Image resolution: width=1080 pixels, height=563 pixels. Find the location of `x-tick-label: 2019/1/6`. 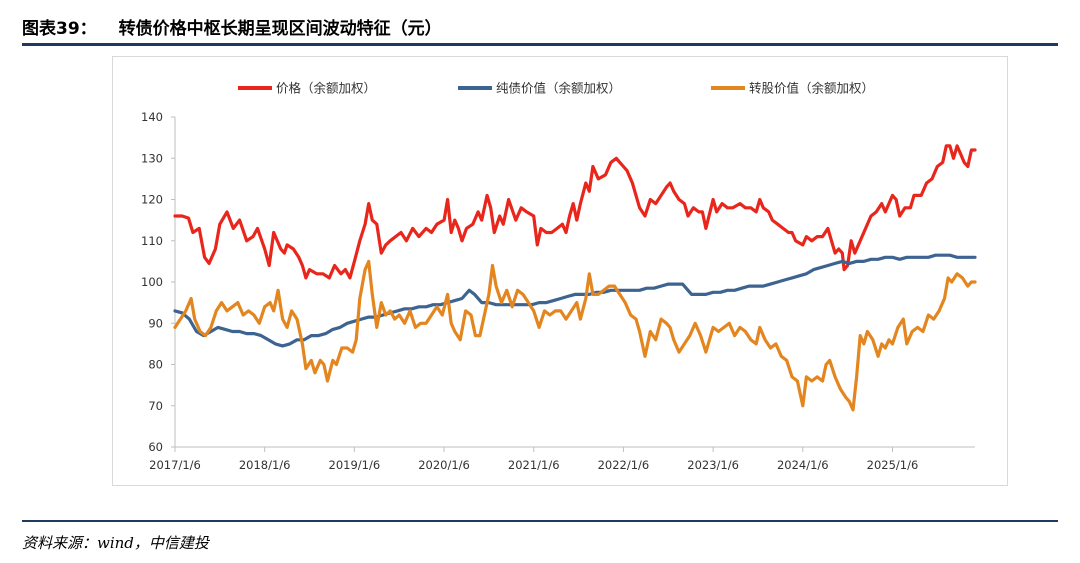

x-tick-label: 2019/1/6 is located at coordinates (355, 465).